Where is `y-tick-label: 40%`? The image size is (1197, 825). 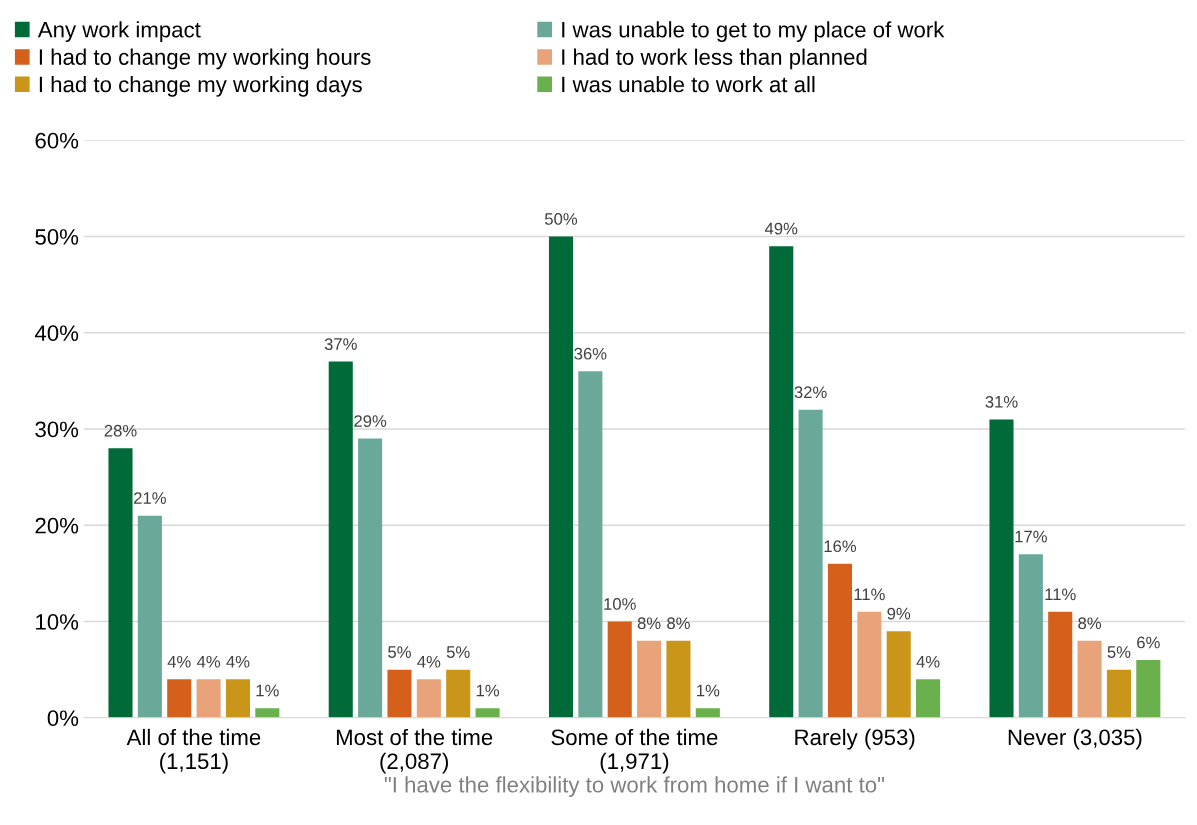 y-tick-label: 40% is located at coordinates (56, 333).